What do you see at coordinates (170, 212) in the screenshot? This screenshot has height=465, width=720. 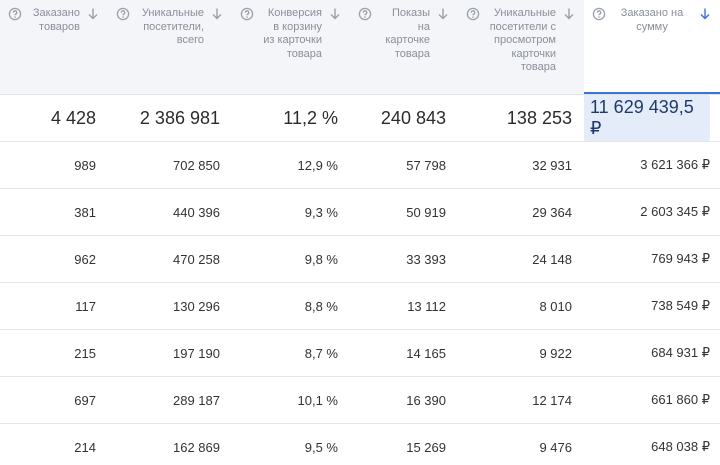 I see `cell: 440 396` at bounding box center [170, 212].